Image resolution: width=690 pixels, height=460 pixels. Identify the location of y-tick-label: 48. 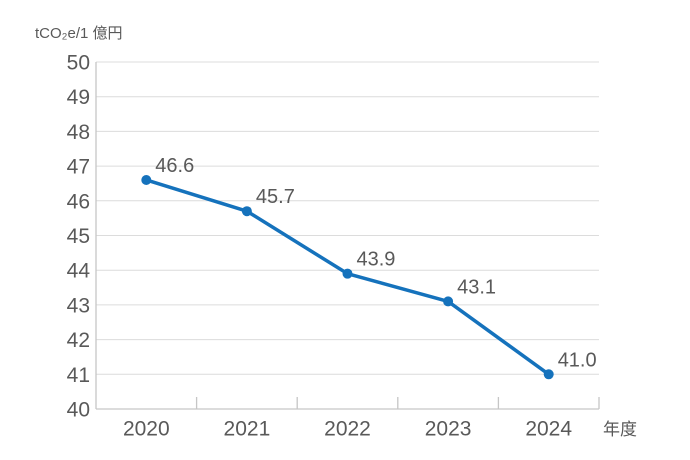
(78, 132).